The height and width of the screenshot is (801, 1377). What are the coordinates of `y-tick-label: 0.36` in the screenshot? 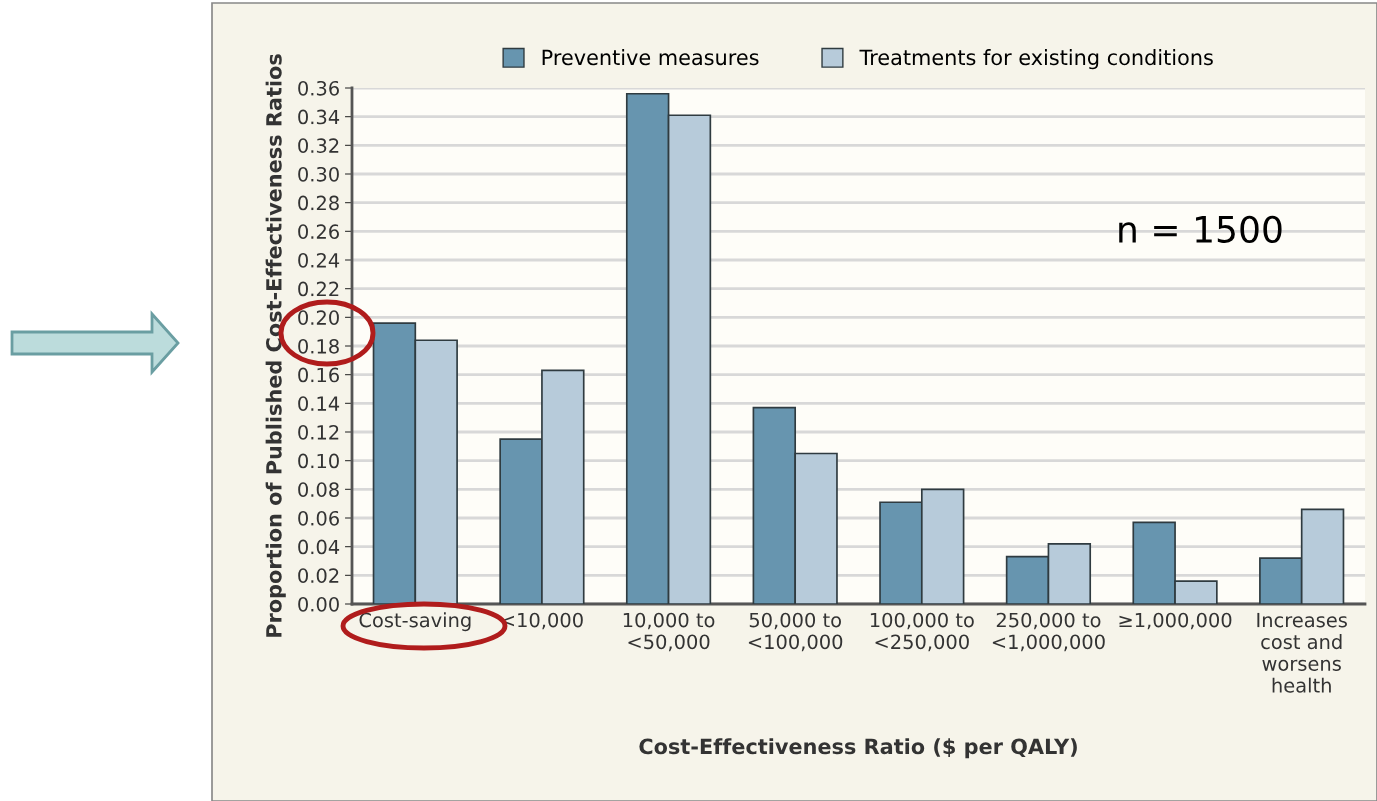 It's located at (318, 88).